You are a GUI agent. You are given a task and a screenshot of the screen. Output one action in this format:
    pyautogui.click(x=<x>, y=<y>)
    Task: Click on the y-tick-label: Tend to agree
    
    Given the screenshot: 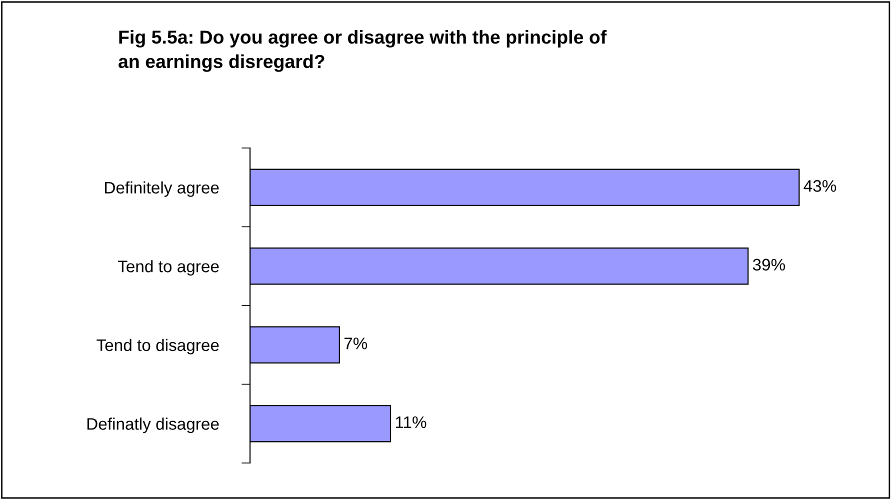 What is the action you would take?
    pyautogui.click(x=168, y=268)
    